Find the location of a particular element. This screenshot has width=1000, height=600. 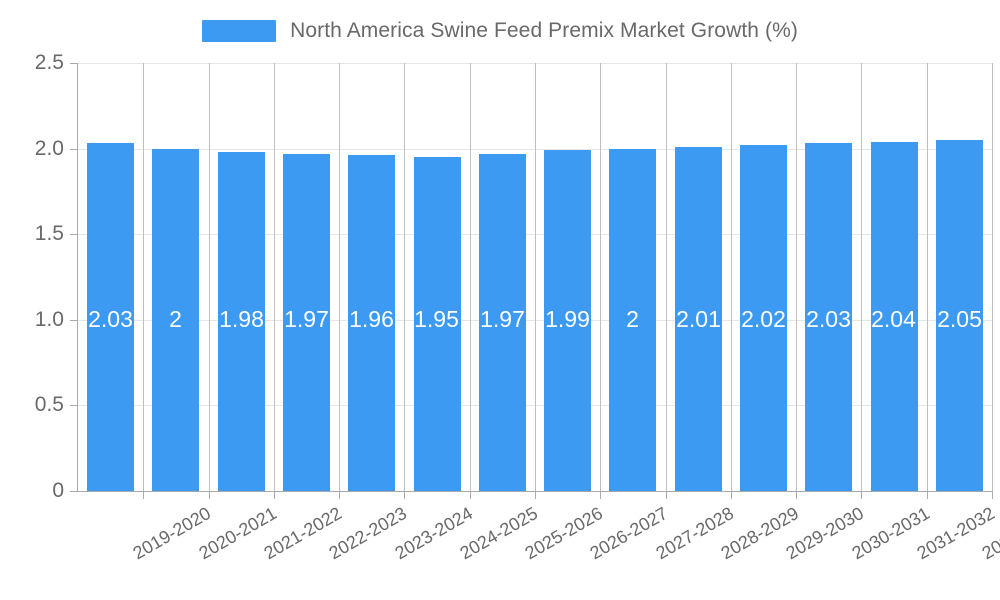

y-axis-tick: 1.5 is located at coordinates (39, 233).